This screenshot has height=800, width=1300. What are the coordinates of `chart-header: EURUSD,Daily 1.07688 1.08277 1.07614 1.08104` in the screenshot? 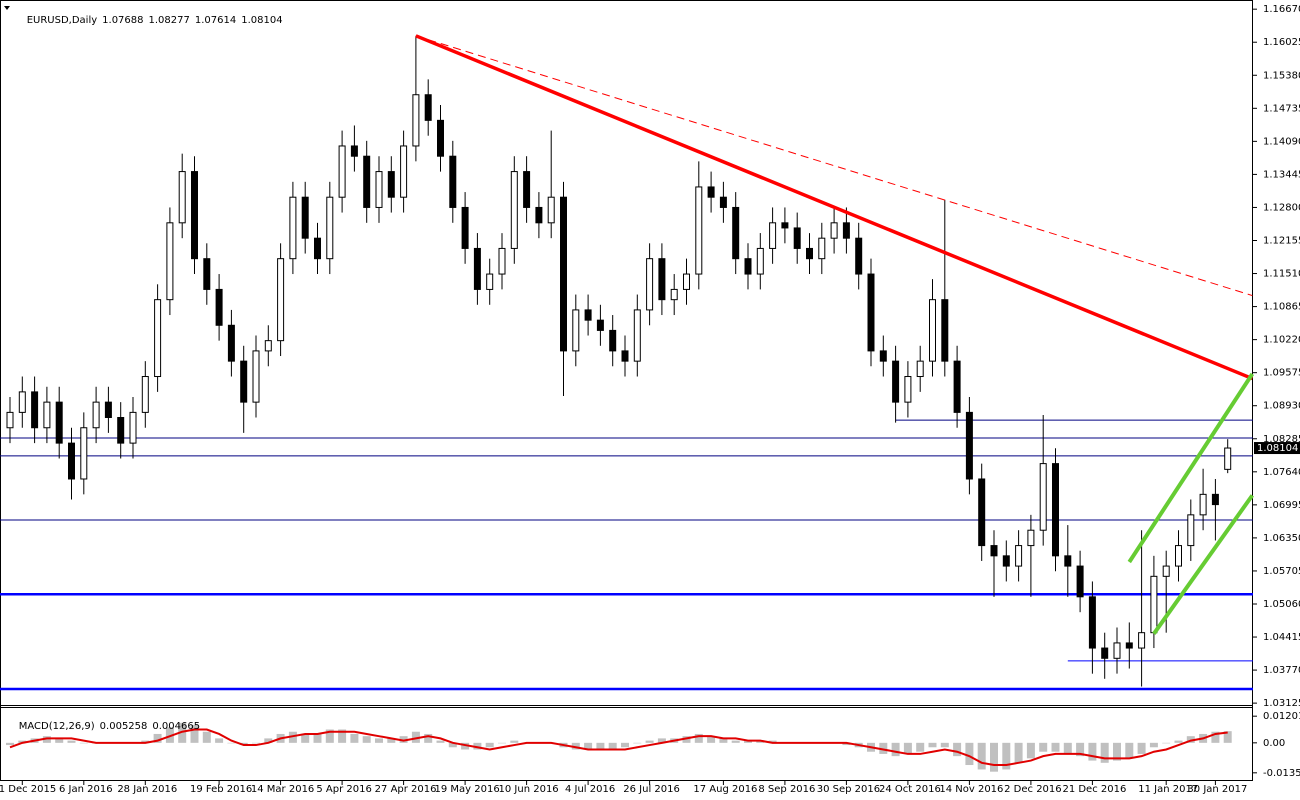 It's located at (151, 20).